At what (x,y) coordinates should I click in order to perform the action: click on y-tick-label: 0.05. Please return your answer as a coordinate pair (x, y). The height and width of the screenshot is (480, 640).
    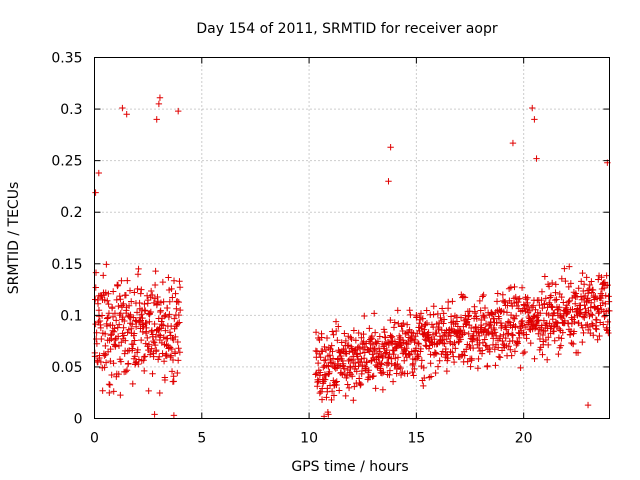
    Looking at the image, I should click on (66, 368).